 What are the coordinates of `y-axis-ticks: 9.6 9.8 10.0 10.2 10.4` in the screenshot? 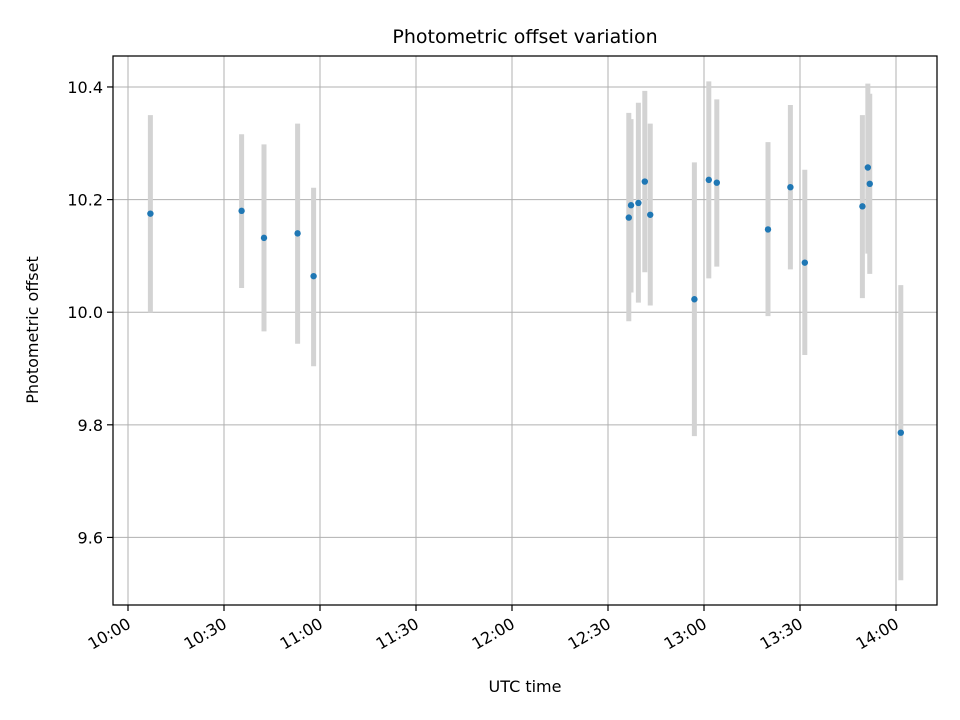 It's located at (90, 312).